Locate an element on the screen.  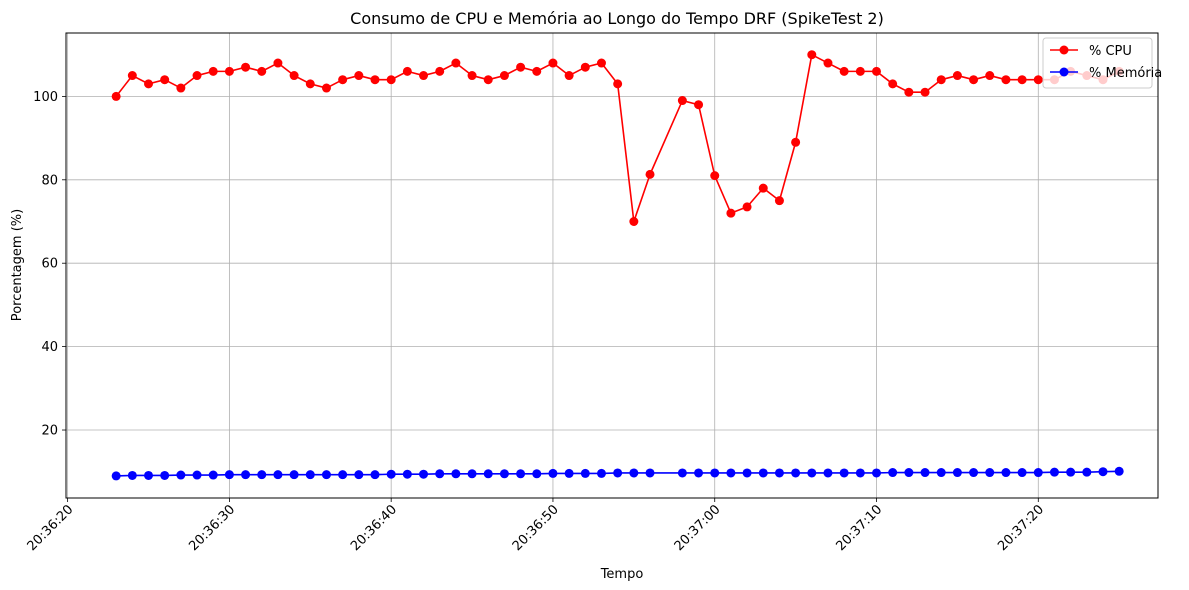
y-axis-label: Porcentagem (%) is located at coordinates (17, 265).